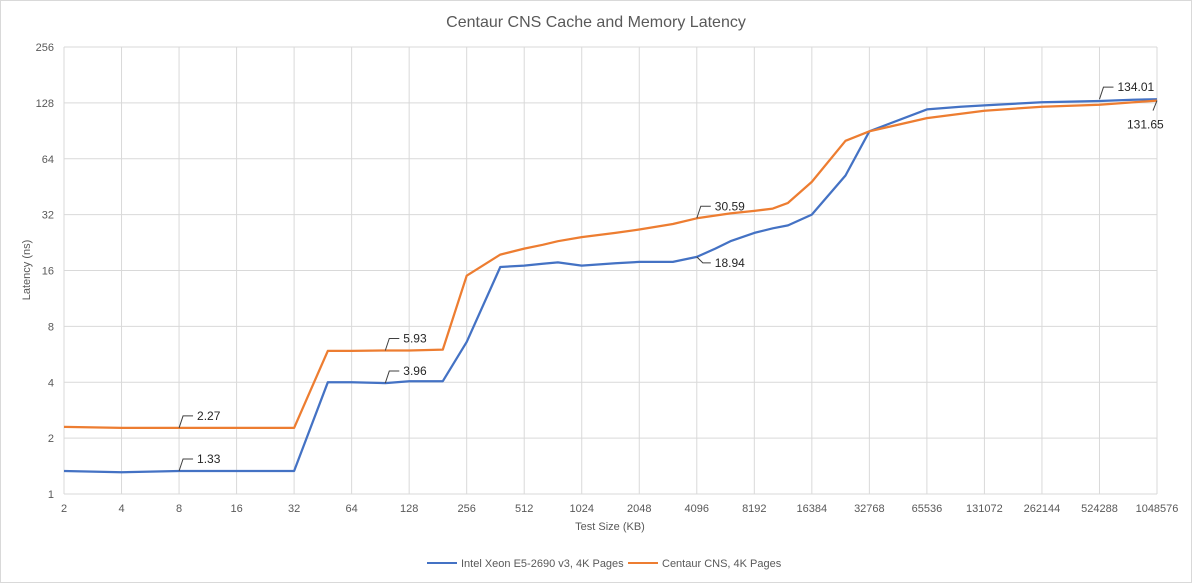  Describe the element at coordinates (1157, 509) in the screenshot. I see `x-tick-label: 1048576` at that location.